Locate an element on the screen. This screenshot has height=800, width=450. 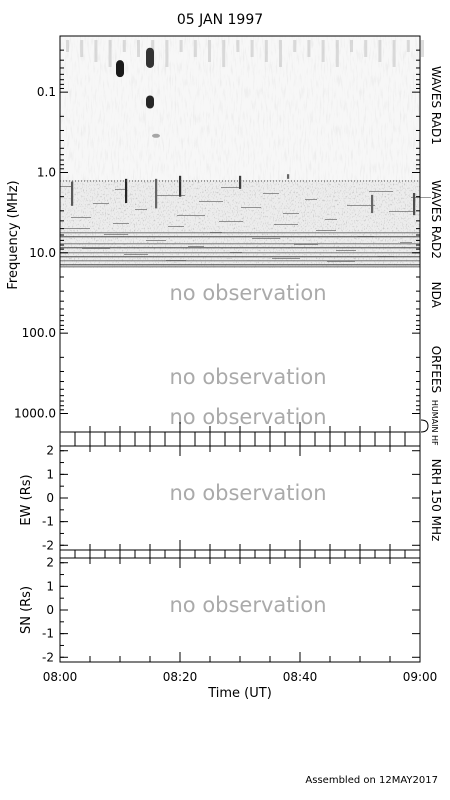
sn-y-label: SN (Rs) is located at coordinates (26, 610).